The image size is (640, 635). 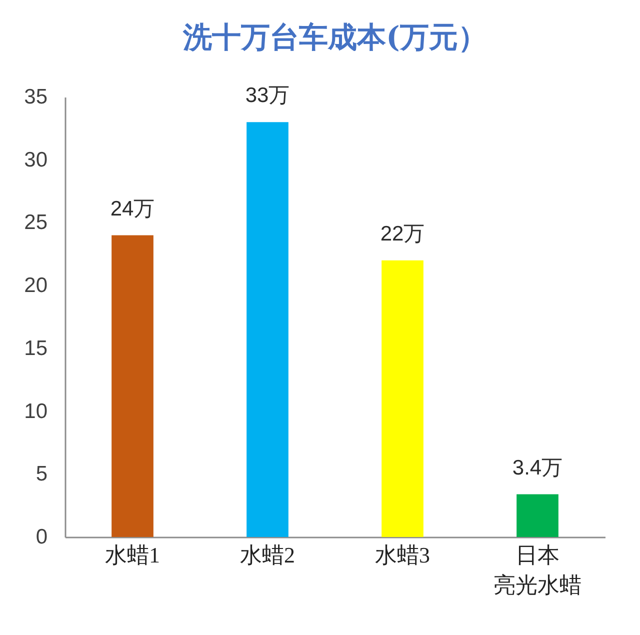 What do you see at coordinates (537, 468) in the screenshot?
I see `data-label: 3.4万` at bounding box center [537, 468].